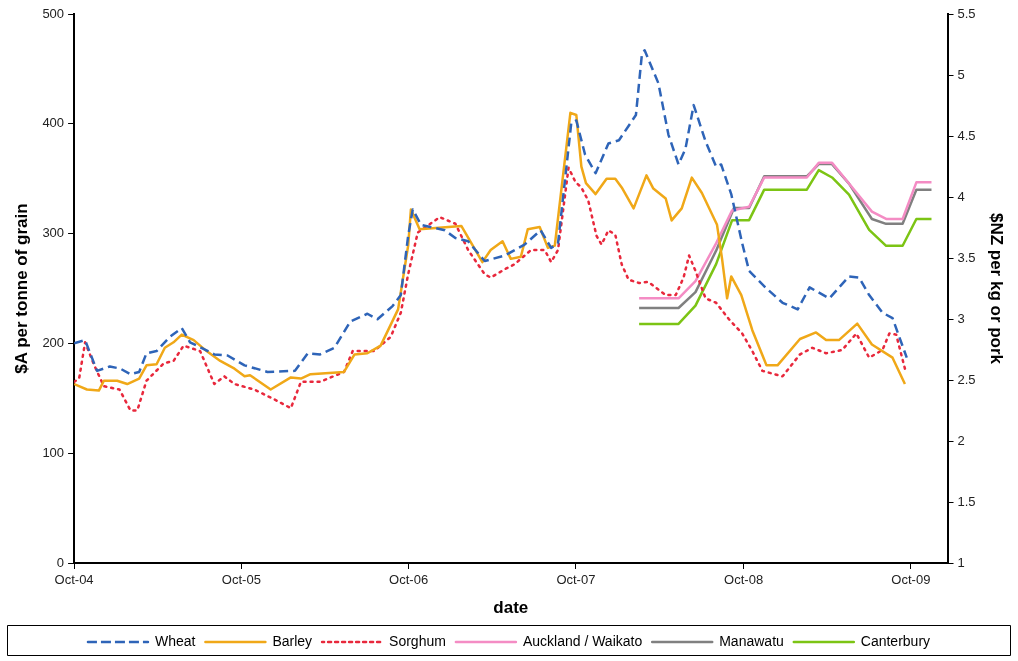 Image resolution: width=1018 pixels, height=661 pixels. What do you see at coordinates (409, 580) in the screenshot?
I see `x-tick-label: Oct-06` at bounding box center [409, 580].